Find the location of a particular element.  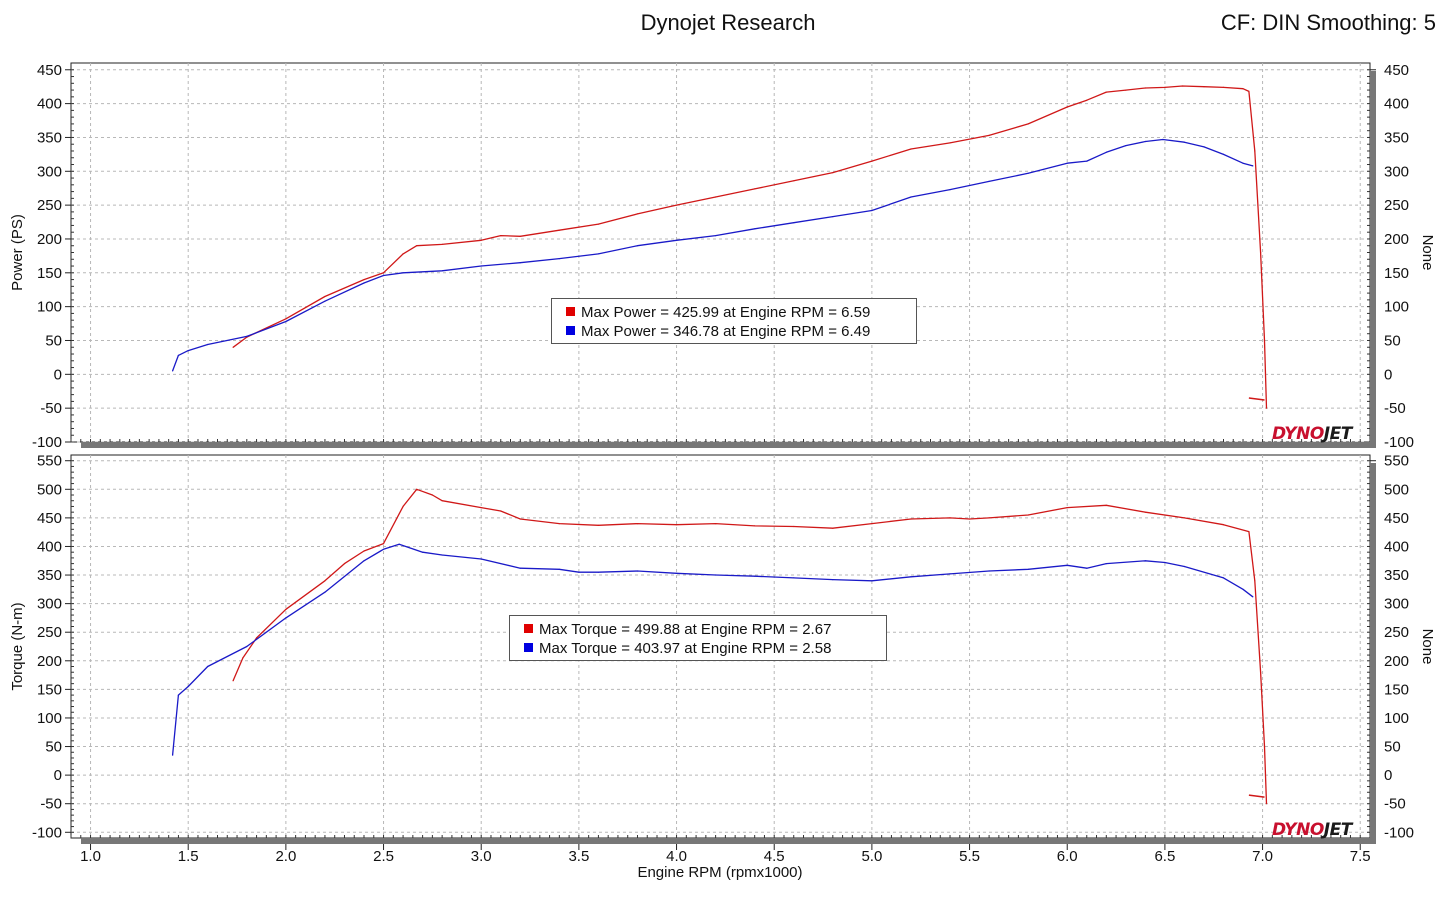

power-y-tick-label-right: 300 is located at coordinates (1396, 171).